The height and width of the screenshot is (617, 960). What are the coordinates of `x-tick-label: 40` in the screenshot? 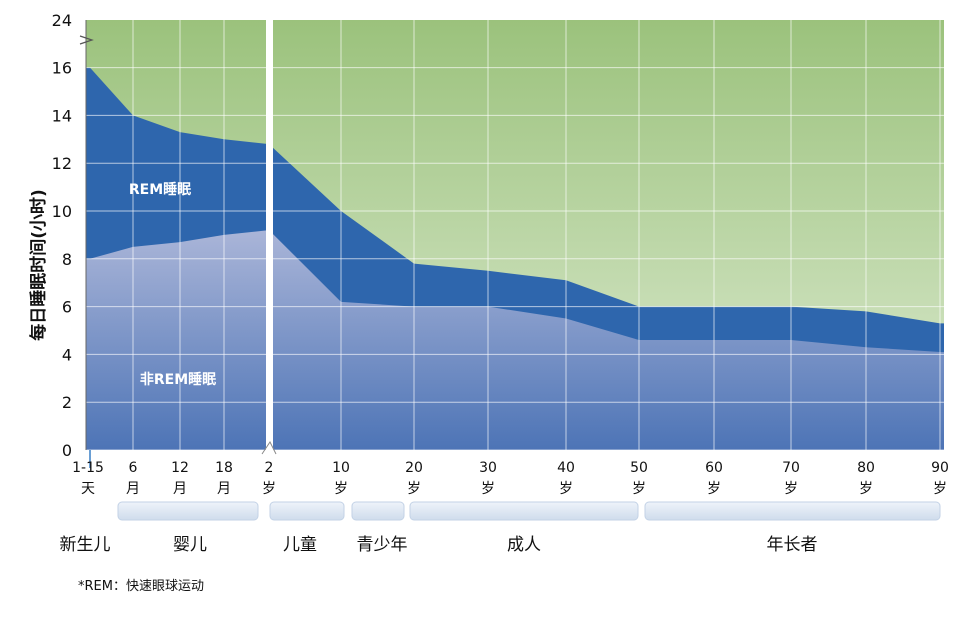 It's located at (566, 468).